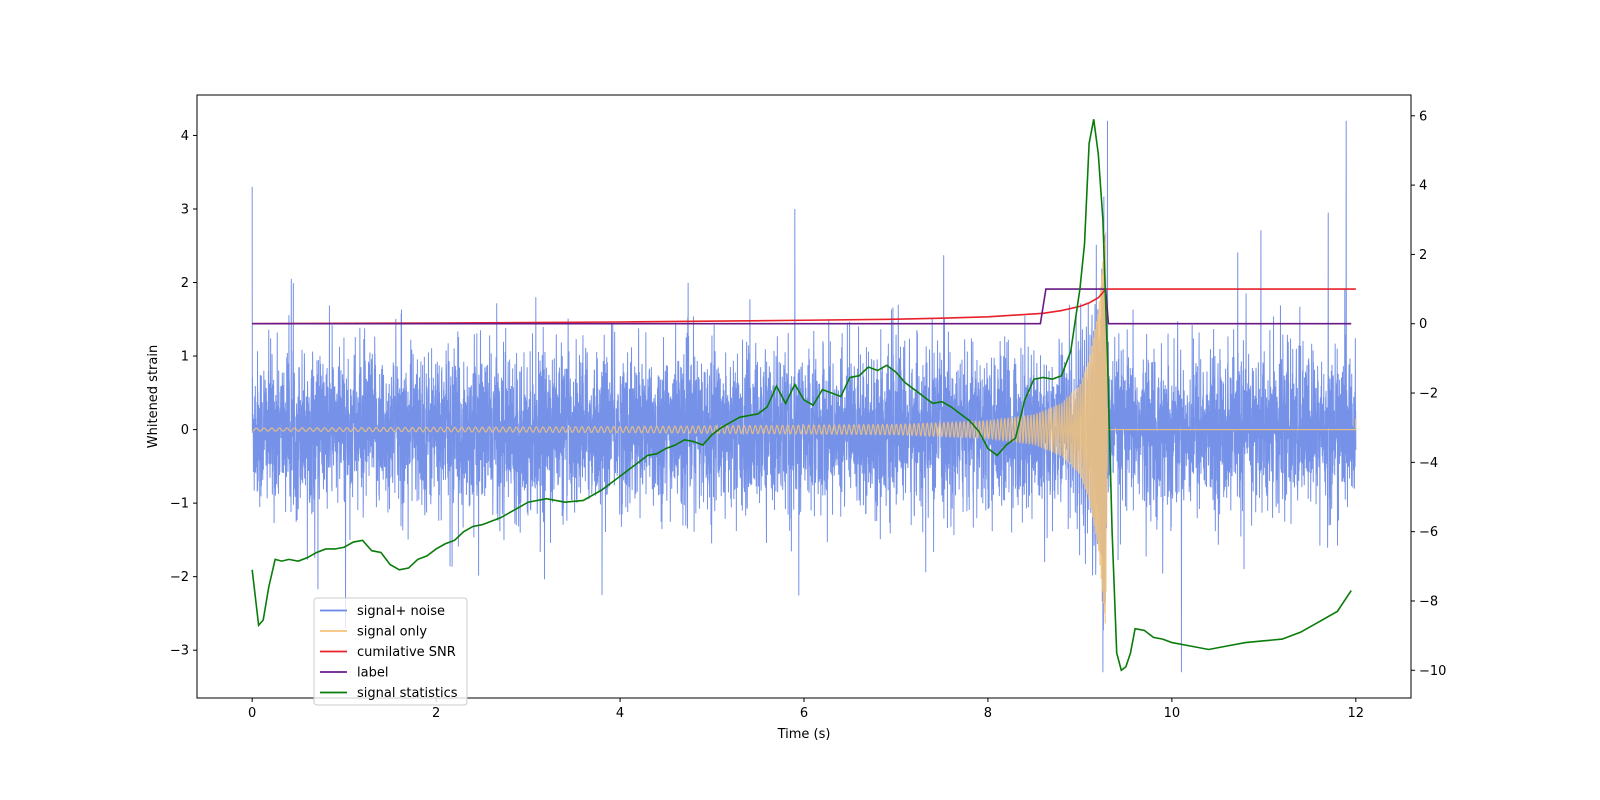  What do you see at coordinates (1423, 324) in the screenshot?
I see `y2-tick-label: 0` at bounding box center [1423, 324].